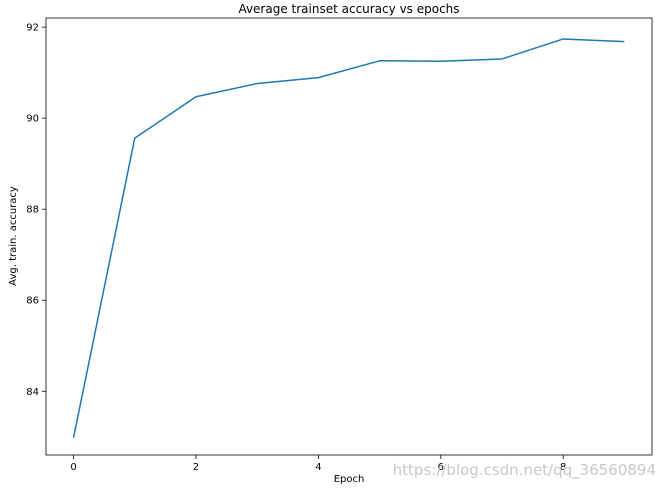 This screenshot has height=492, width=665. Describe the element at coordinates (32, 301) in the screenshot. I see `y-tick-label: 86` at that location.